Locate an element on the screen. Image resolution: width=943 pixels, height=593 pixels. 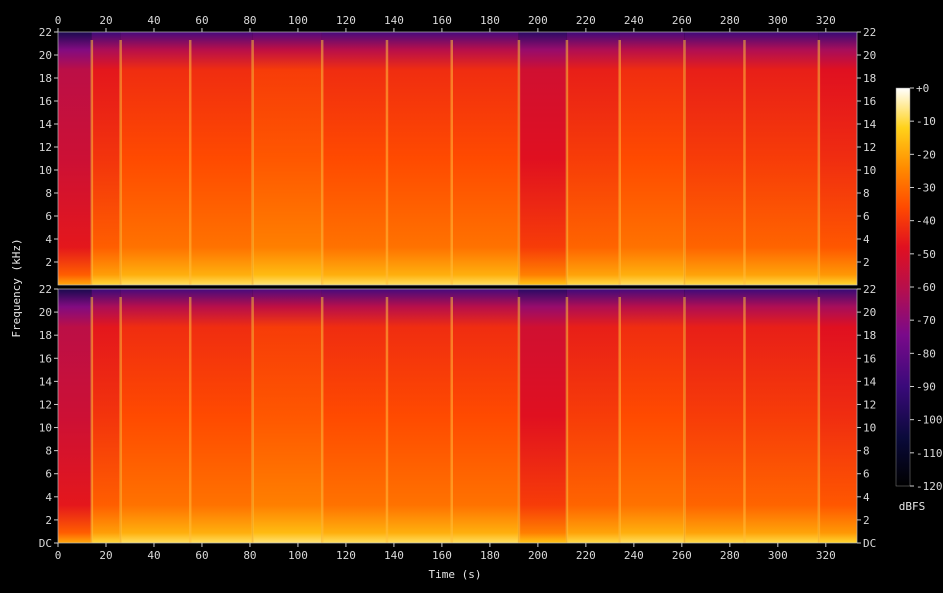
y-axis-label: Frequency (kHz) is located at coordinates (16, 287).